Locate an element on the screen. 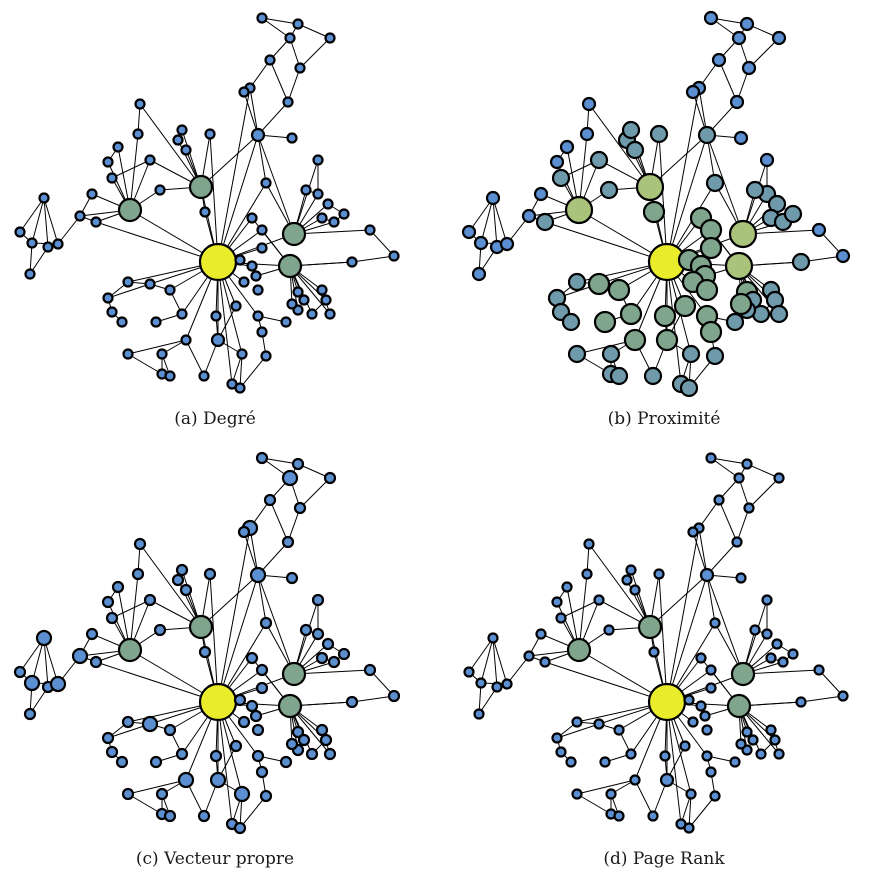 Image resolution: width=879 pixels, height=880 pixels. caption: (d) Page Rank is located at coordinates (664, 859).